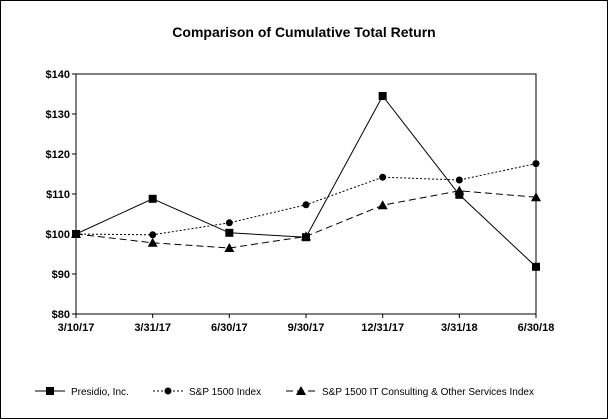 This screenshot has height=419, width=608. I want to click on series-line, so click(306, 199).